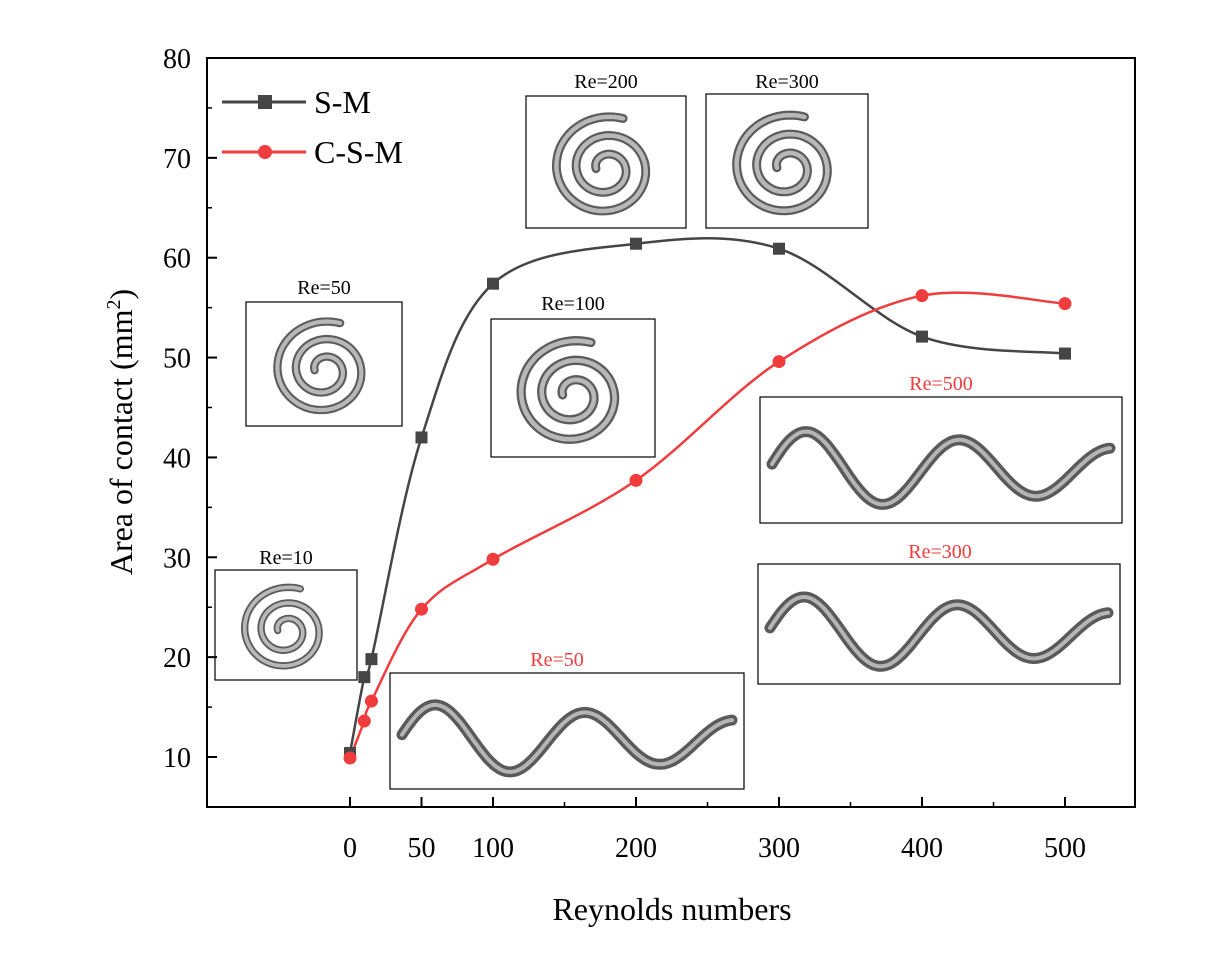 The width and height of the screenshot is (1205, 974). I want to click on x-axis-label: Reynolds numbers, so click(671, 909).